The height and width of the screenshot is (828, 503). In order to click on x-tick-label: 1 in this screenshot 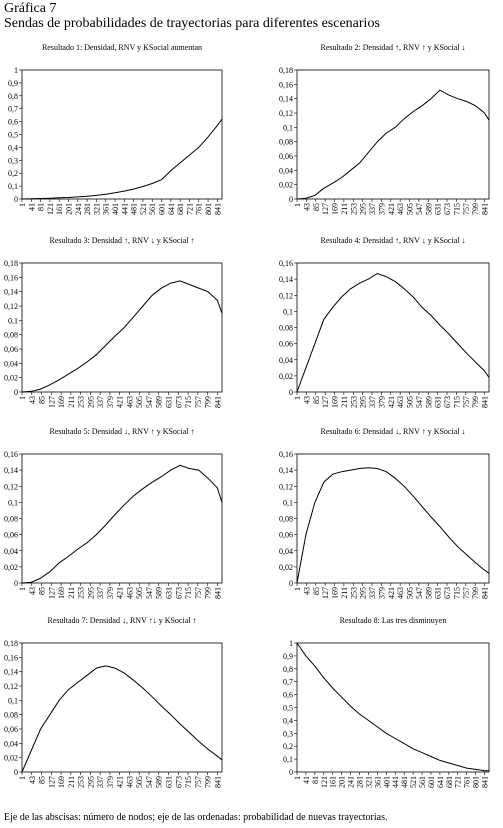, I will do `click(297, 205)`.